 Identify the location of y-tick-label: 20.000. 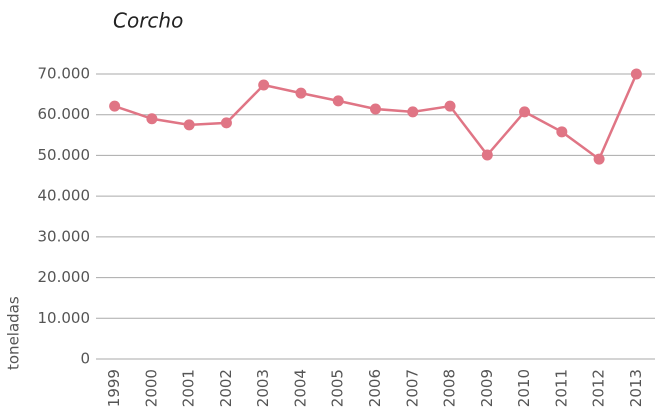
(64, 277).